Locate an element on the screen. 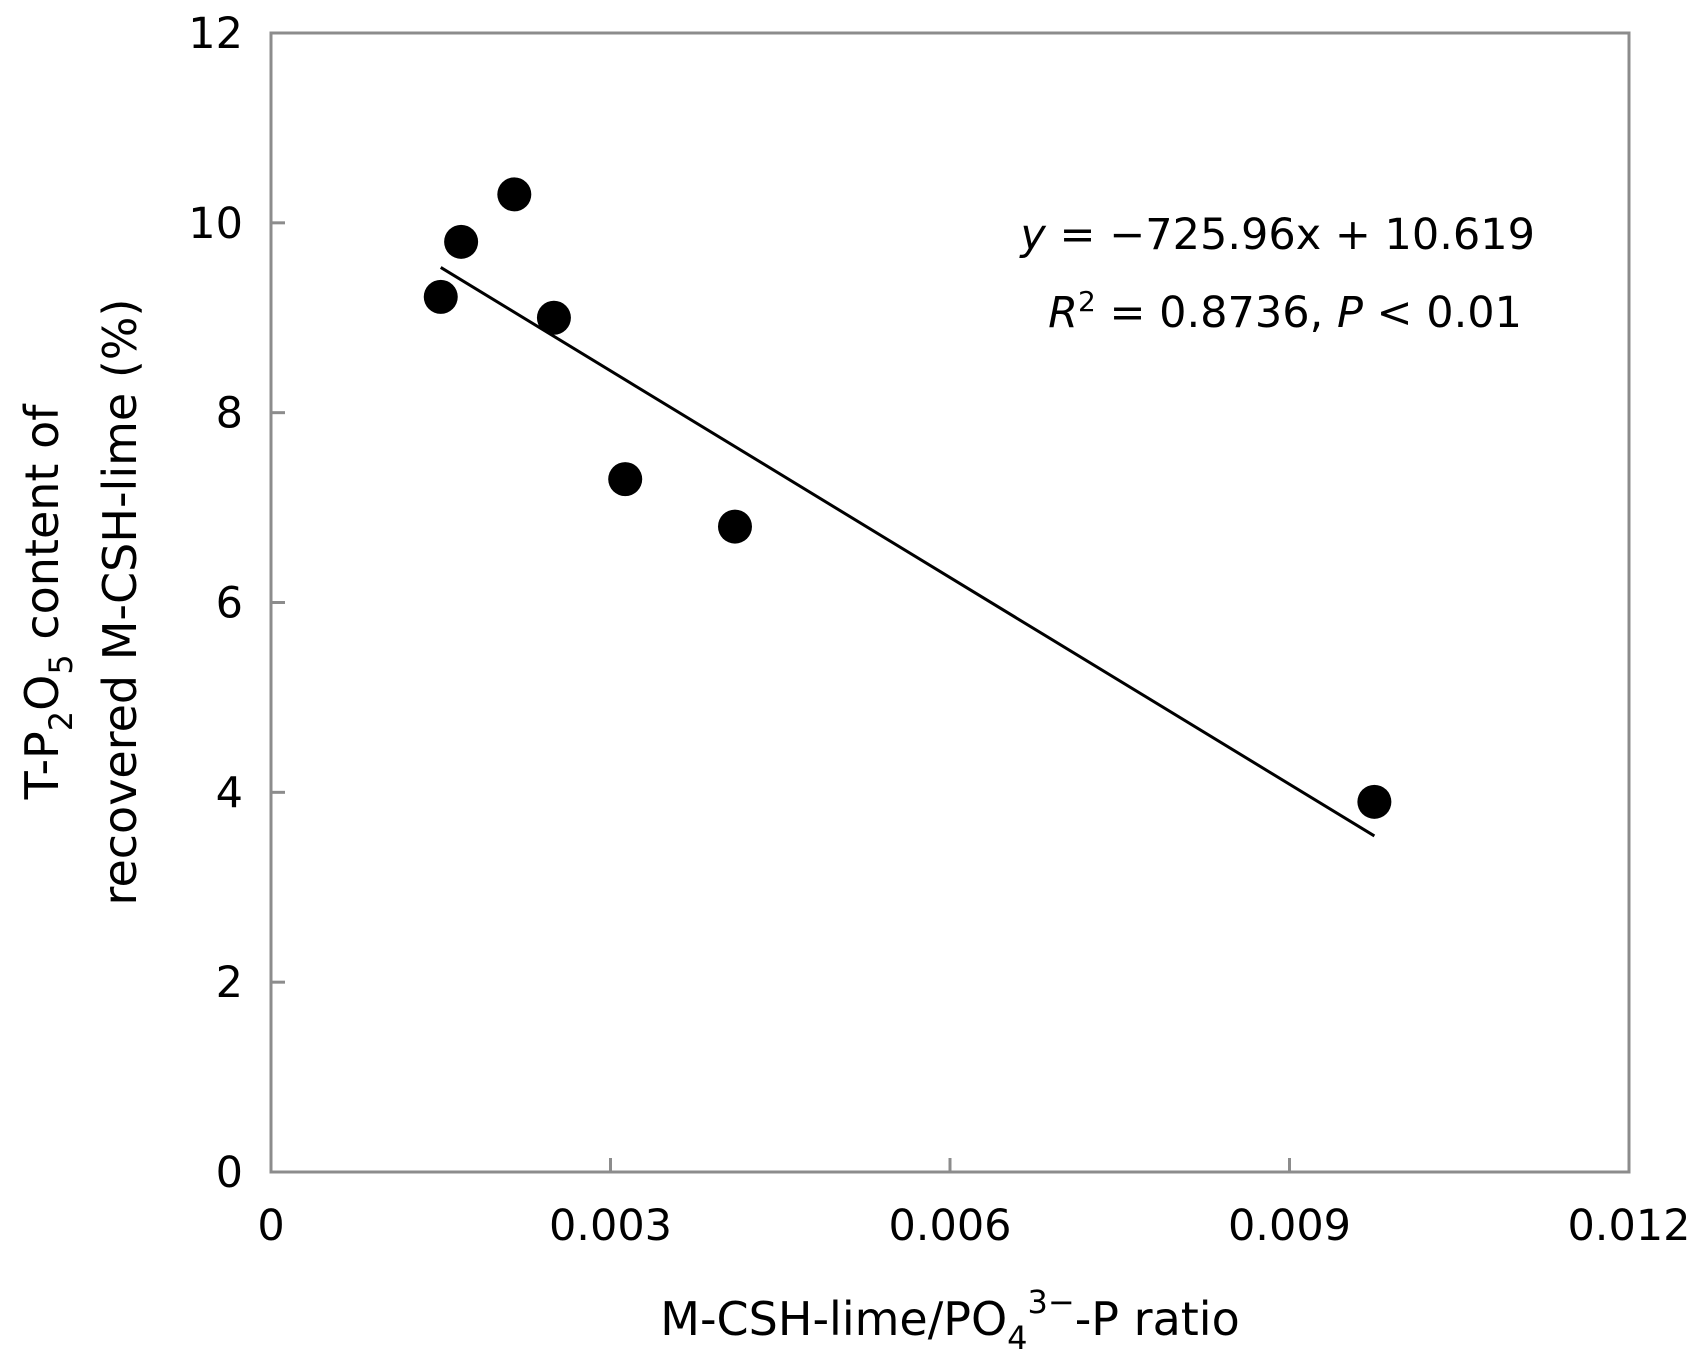 The image size is (1700, 1367). y-axis-title-line2: recovered M-CSH-lime (%) is located at coordinates (120, 602).